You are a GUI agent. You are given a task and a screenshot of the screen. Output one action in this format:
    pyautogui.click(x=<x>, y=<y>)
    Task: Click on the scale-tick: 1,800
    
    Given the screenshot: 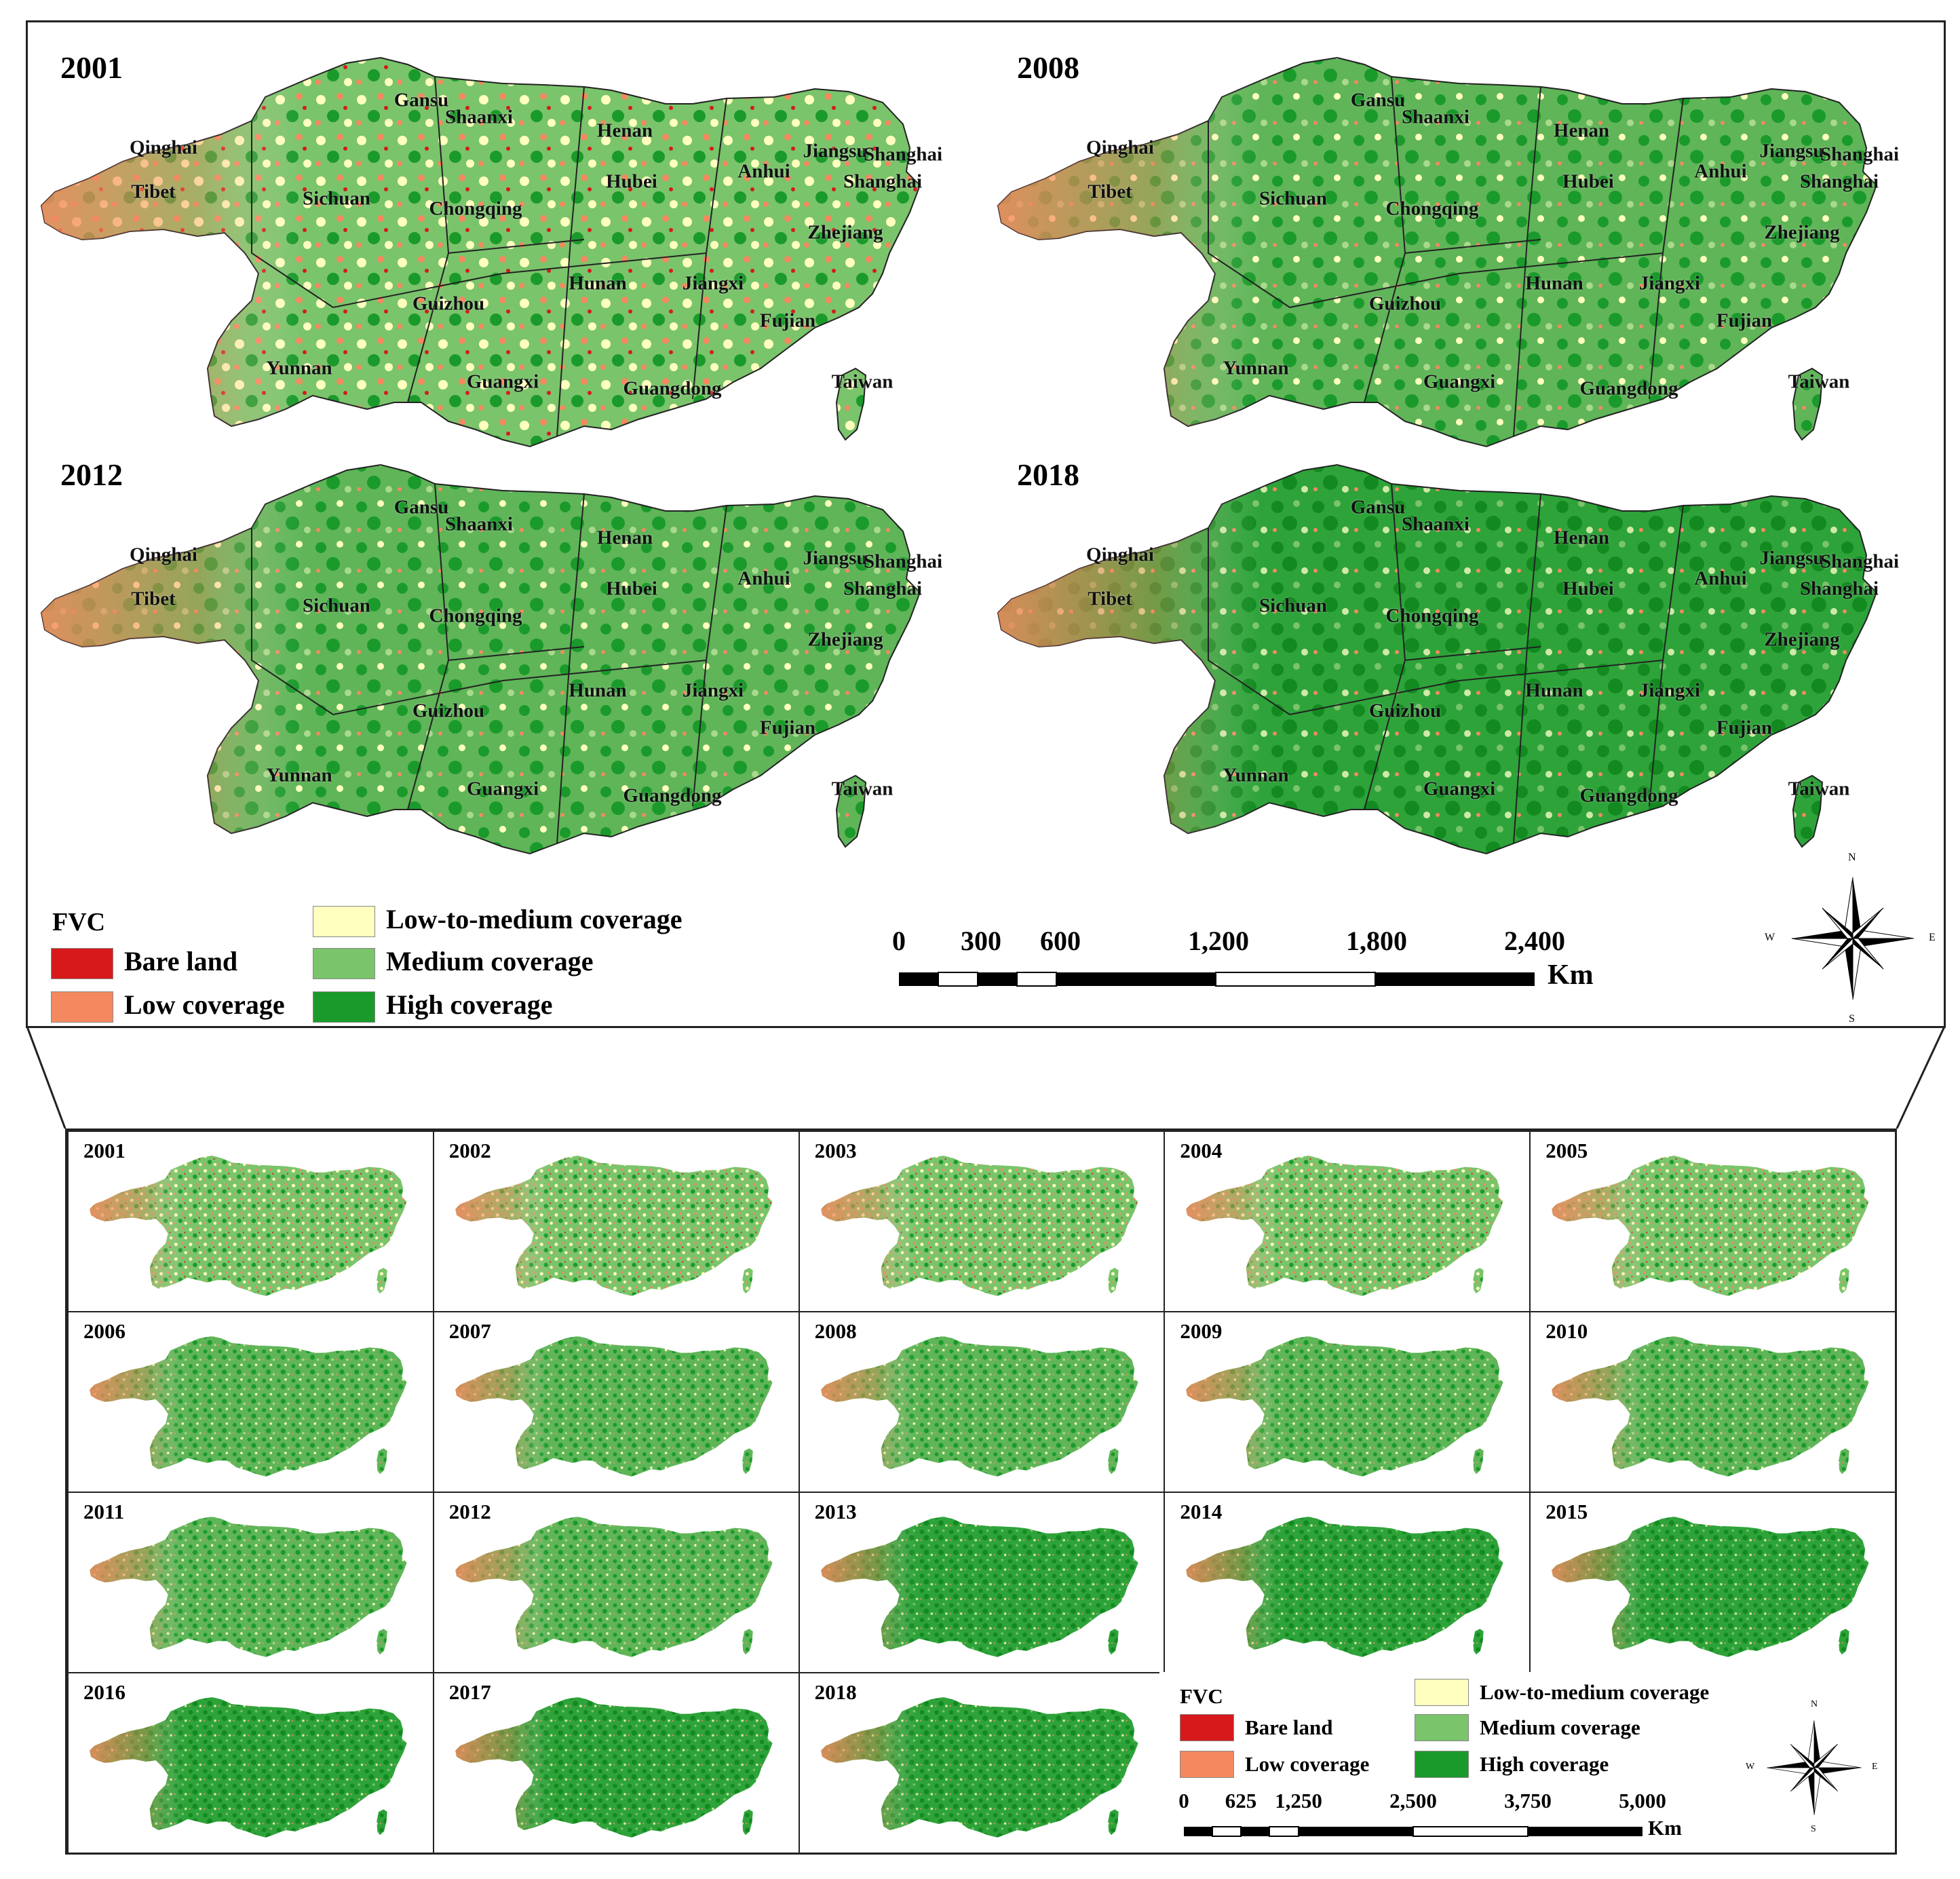 What is the action you would take?
    pyautogui.click(x=1376, y=941)
    